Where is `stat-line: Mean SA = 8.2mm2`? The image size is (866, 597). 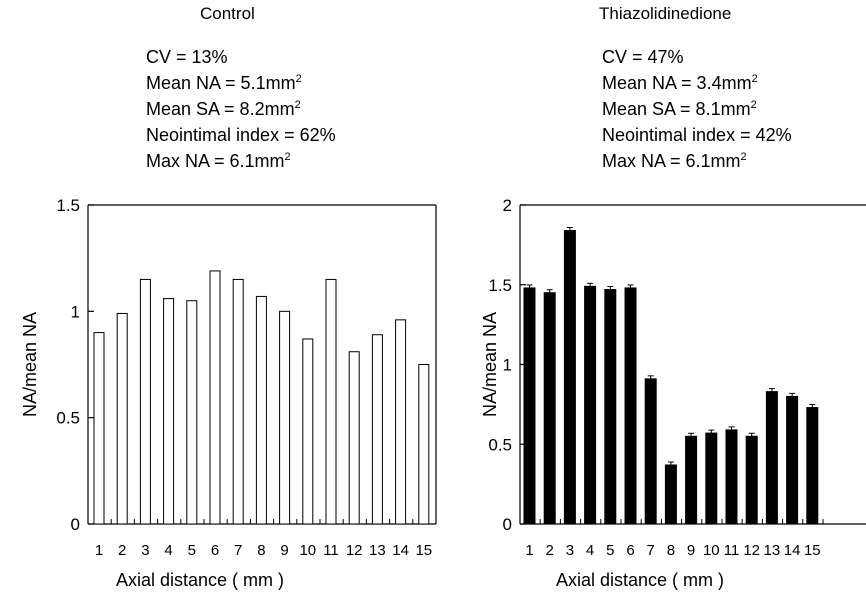 stat-line: Mean SA = 8.2mm2 is located at coordinates (223, 109).